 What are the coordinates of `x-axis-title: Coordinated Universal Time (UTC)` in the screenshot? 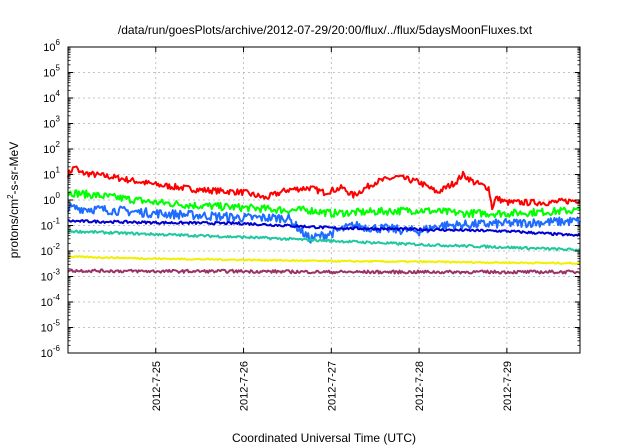 It's located at (324, 438).